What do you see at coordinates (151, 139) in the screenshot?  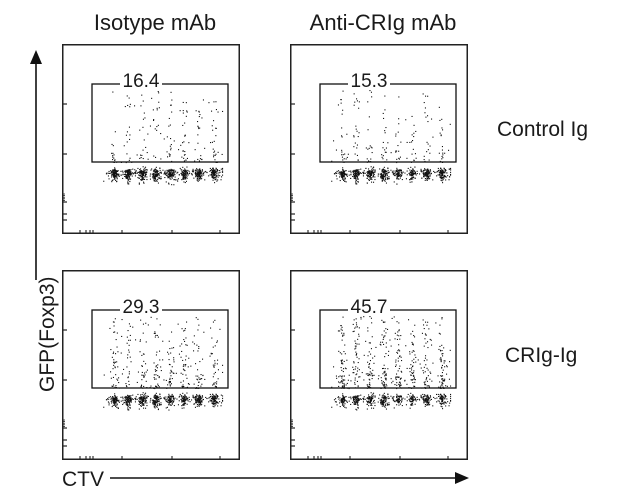 I see `dot-plot-control-isotype: 16.4` at bounding box center [151, 139].